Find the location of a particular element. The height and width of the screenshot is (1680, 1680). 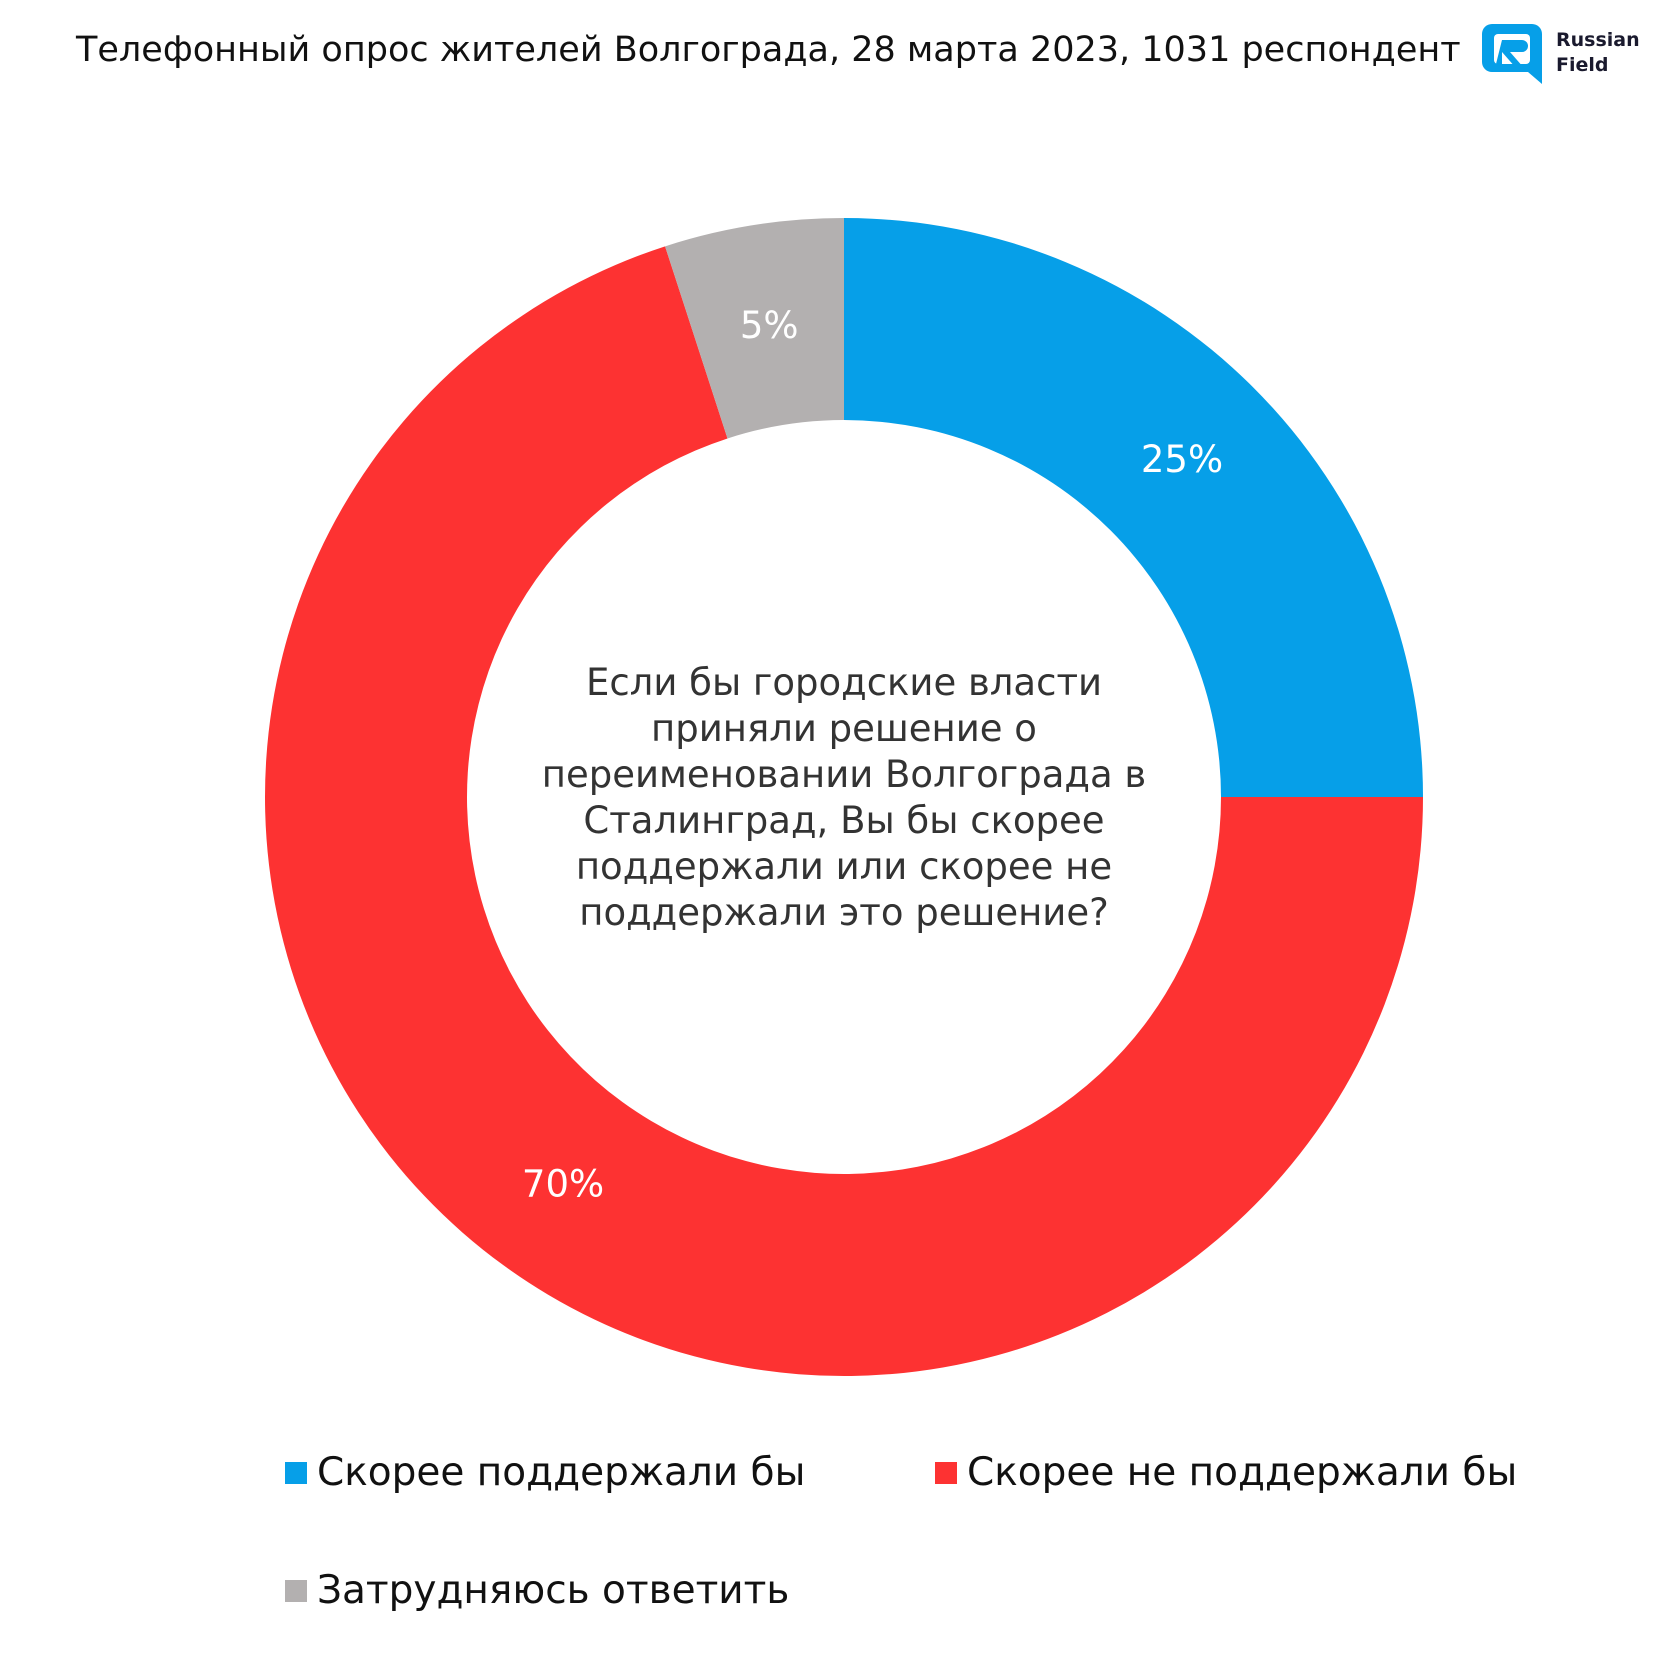

legend-label: Затрудняюсь ответить is located at coordinates (553, 1590).